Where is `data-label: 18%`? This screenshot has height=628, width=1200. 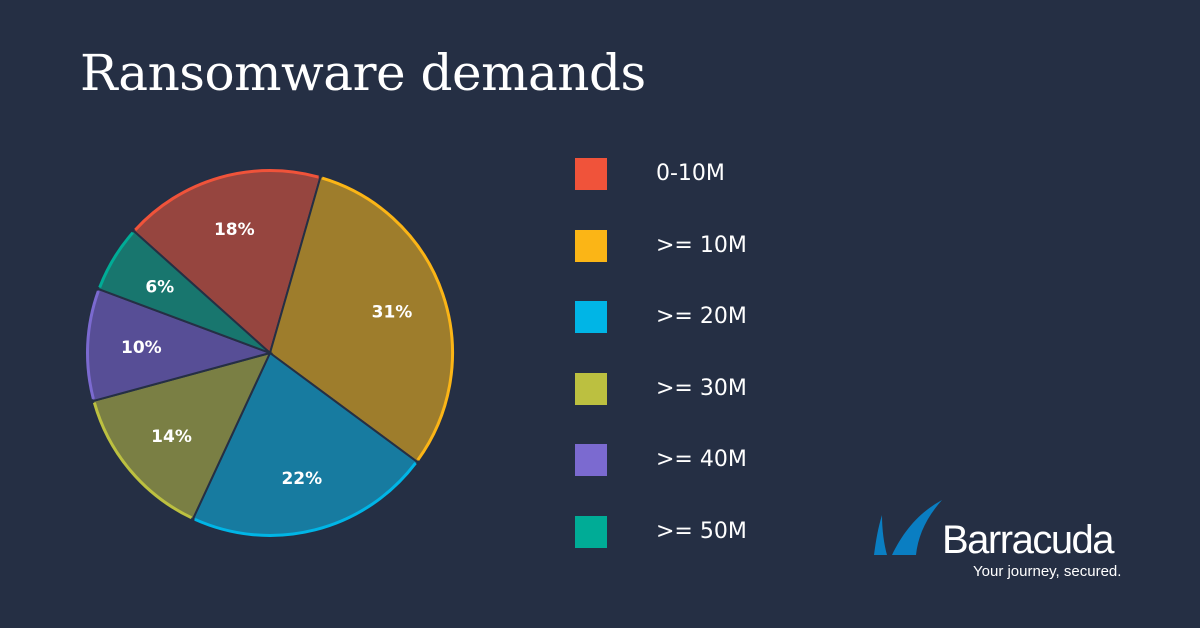
data-label: 18% is located at coordinates (234, 230).